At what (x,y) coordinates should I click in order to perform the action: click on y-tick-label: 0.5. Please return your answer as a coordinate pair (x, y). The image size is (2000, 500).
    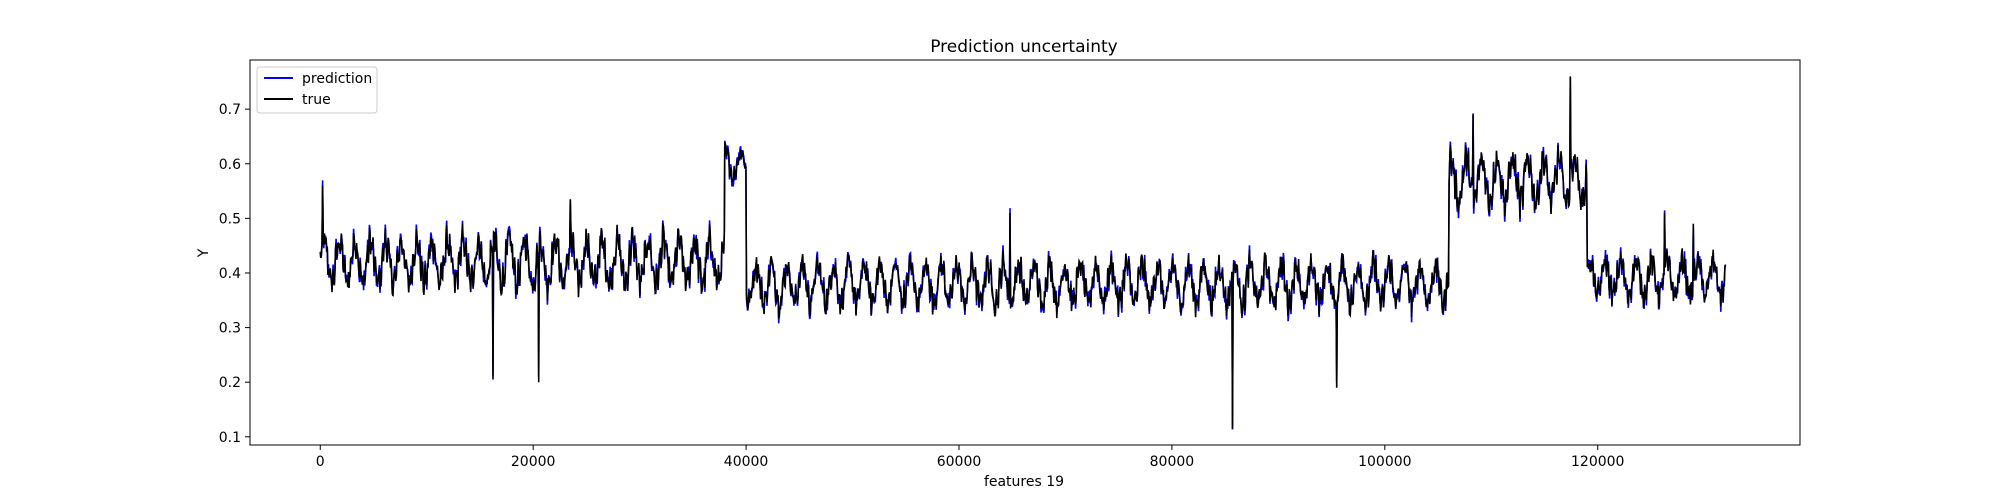
    Looking at the image, I should click on (230, 219).